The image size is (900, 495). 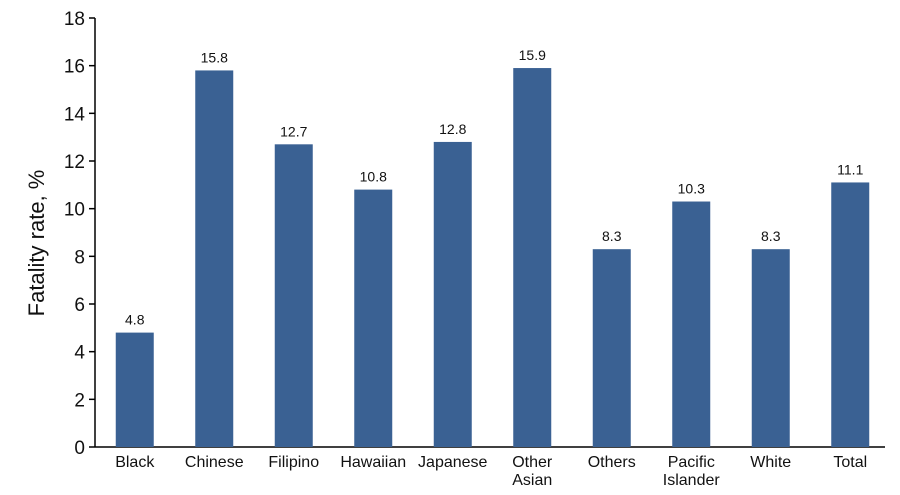 I want to click on y-axis: 0 2 4 6 8 10 12 14 16 18, so click(x=80, y=234).